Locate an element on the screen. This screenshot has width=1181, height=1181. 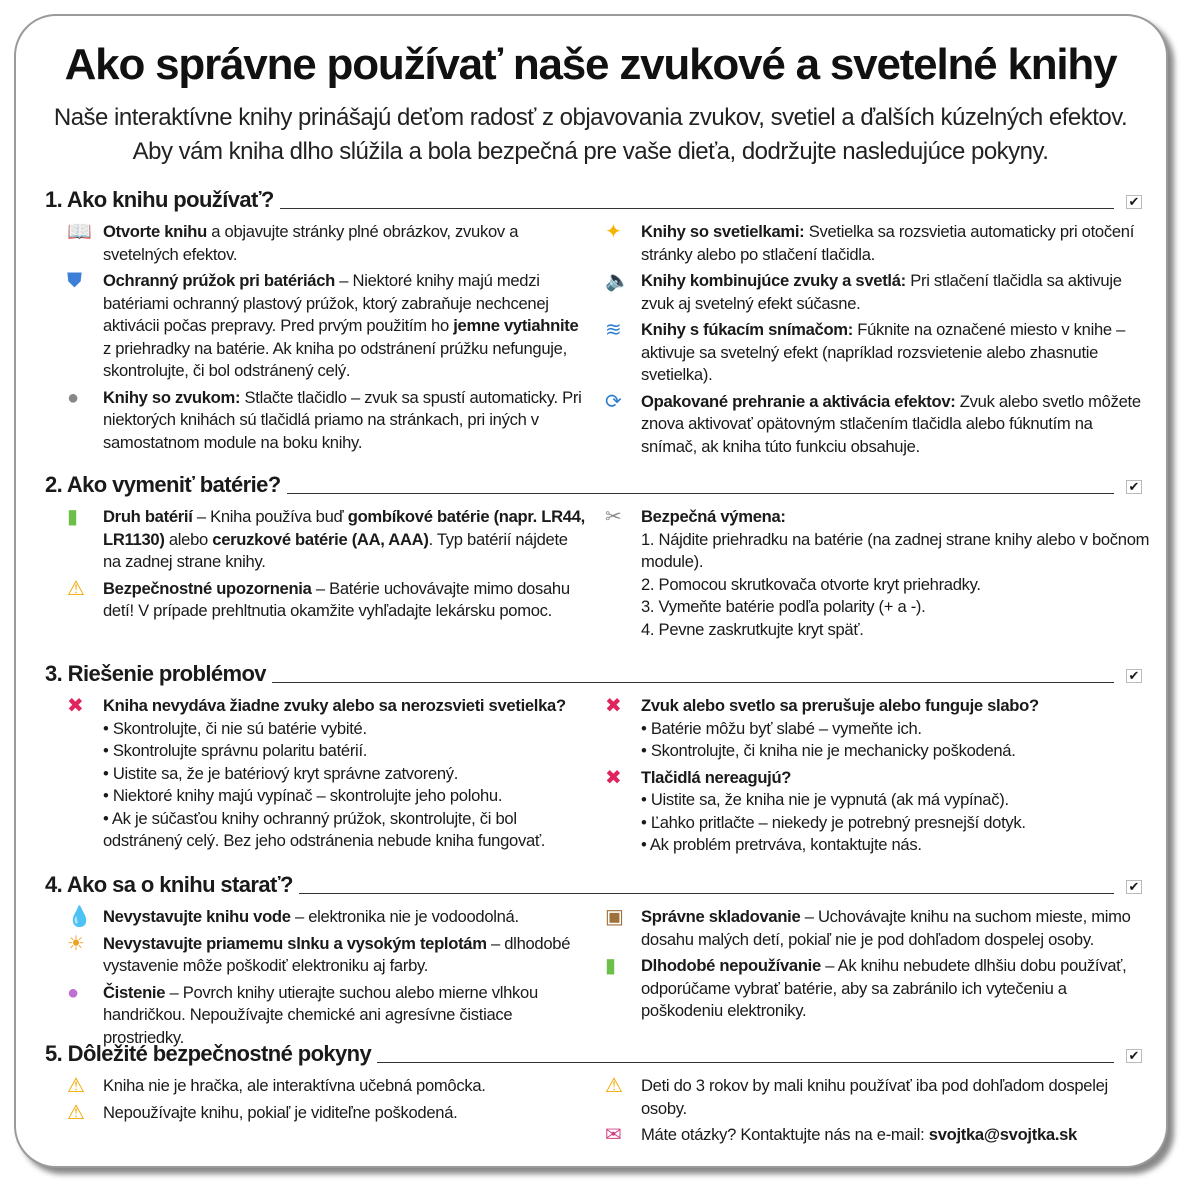
speaker-bulb-icon: 🔈 is located at coordinates (617, 281).